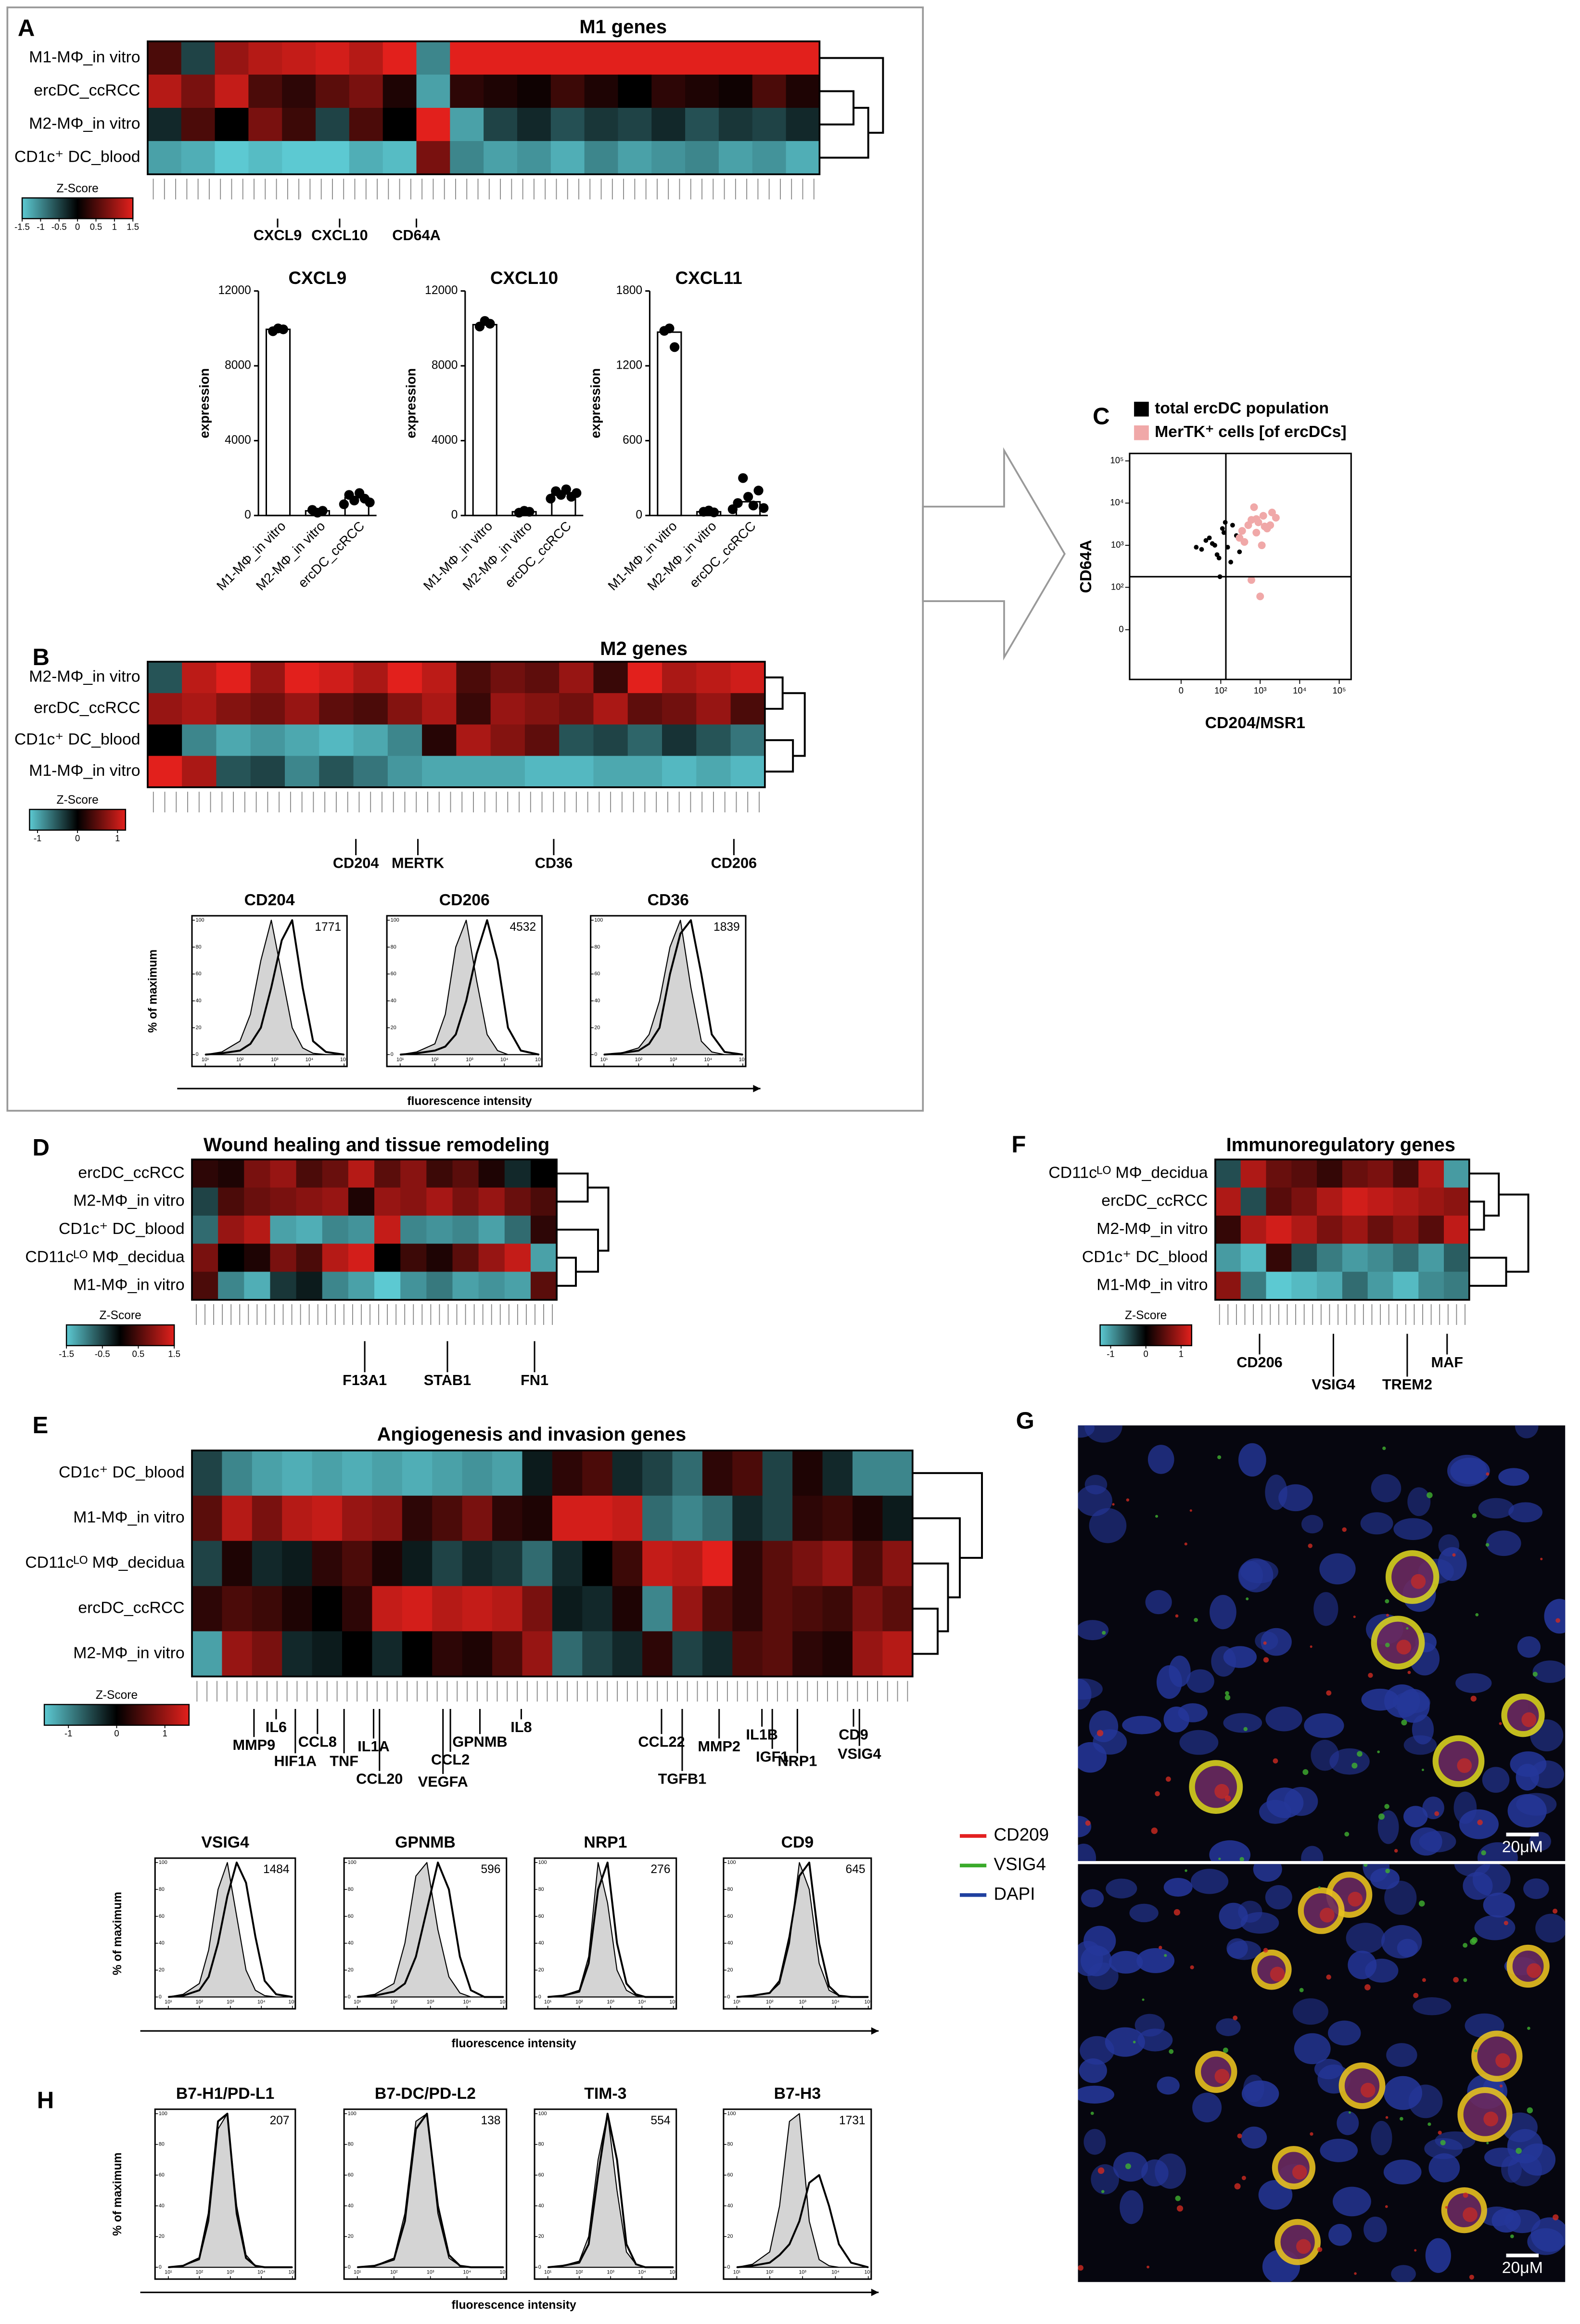 The height and width of the screenshot is (2324, 1580). Describe the element at coordinates (230, 2002) in the screenshot. I see `x-tick-label: 10³` at that location.